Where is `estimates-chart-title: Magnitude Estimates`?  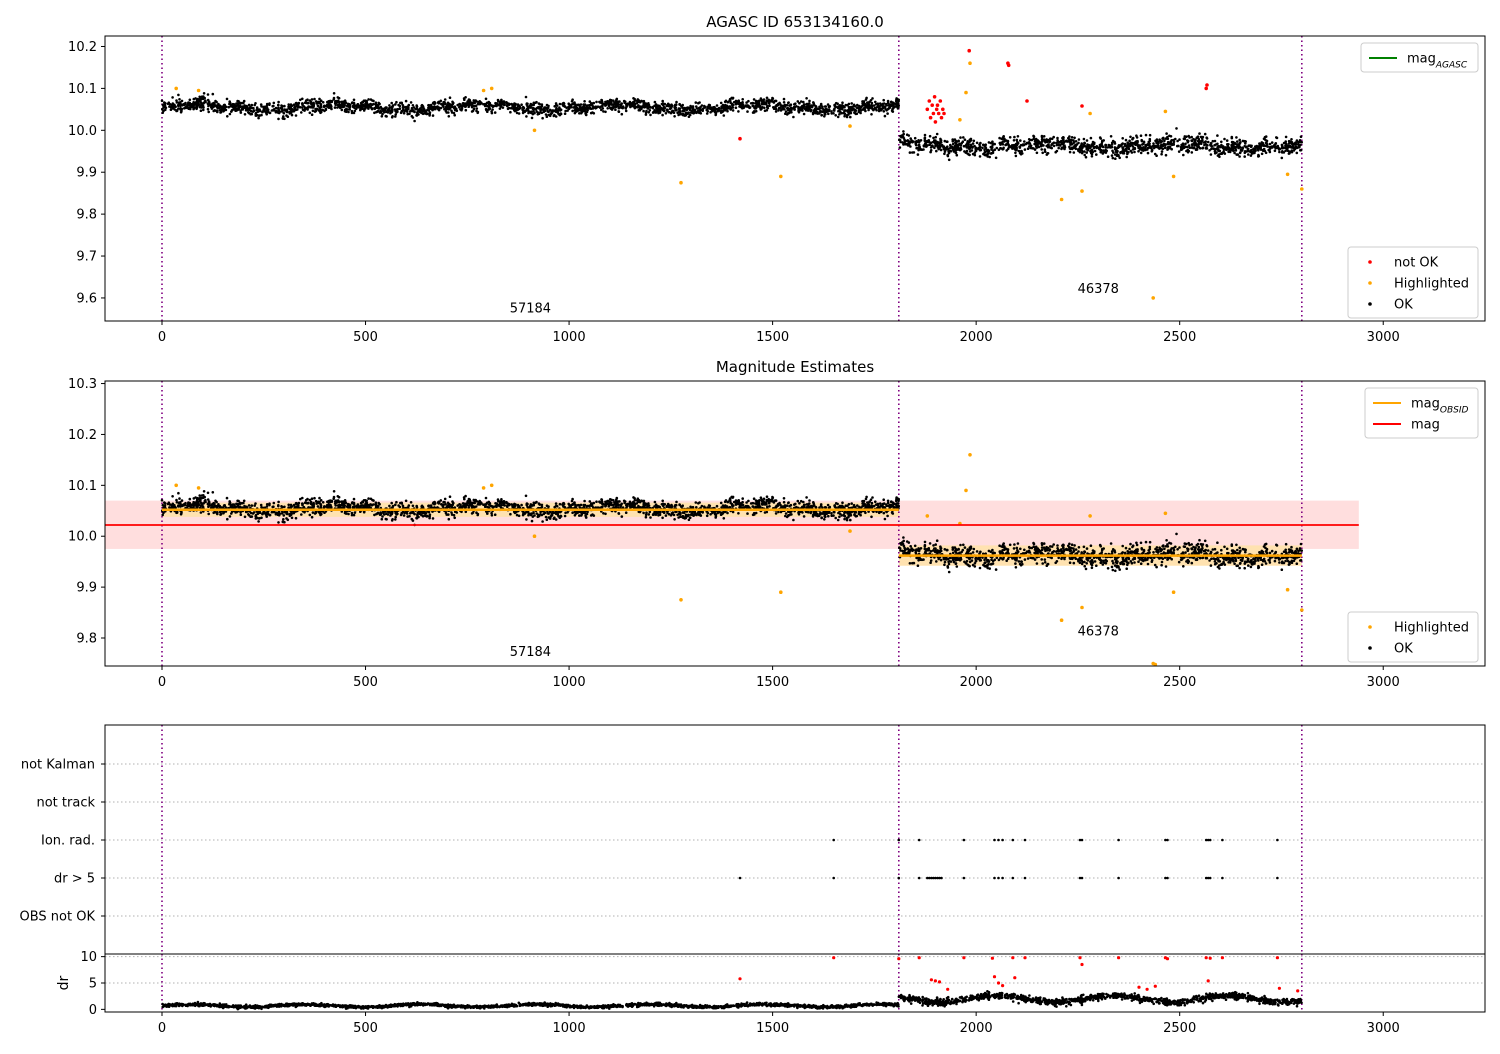 estimates-chart-title: Magnitude Estimates is located at coordinates (795, 367).